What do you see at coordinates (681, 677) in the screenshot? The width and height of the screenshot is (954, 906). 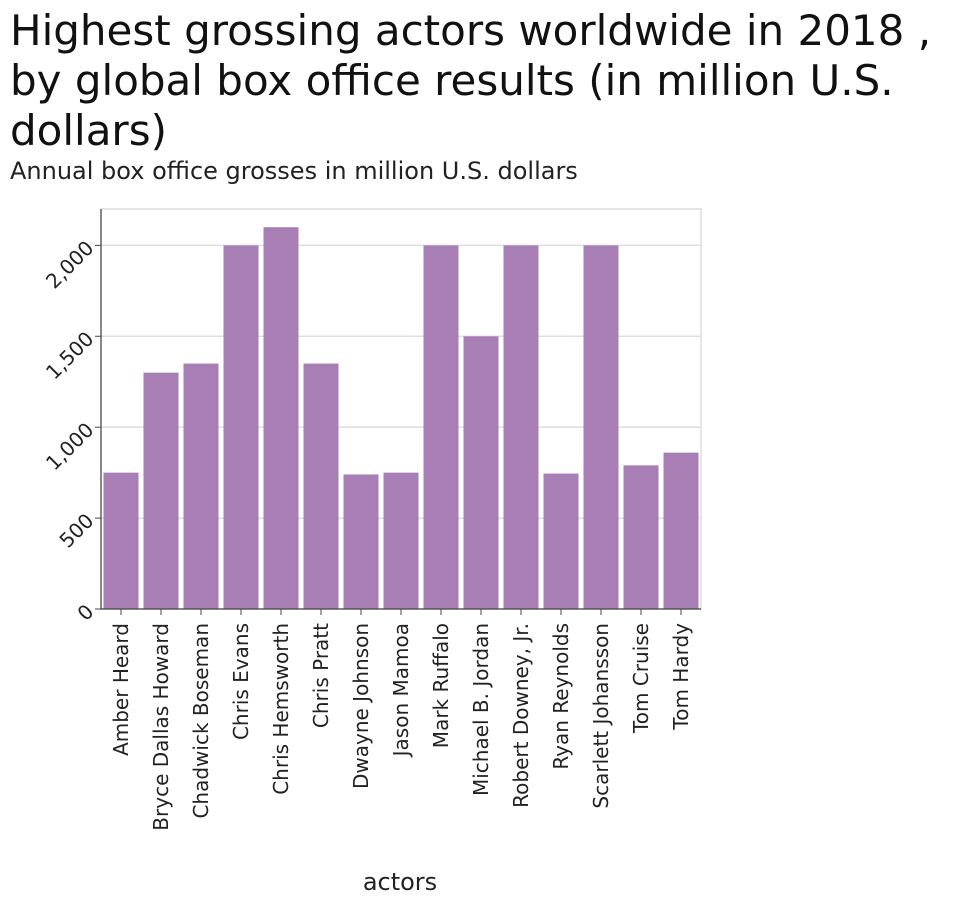 I see `x-tick-label: Tom Hardy` at bounding box center [681, 677].